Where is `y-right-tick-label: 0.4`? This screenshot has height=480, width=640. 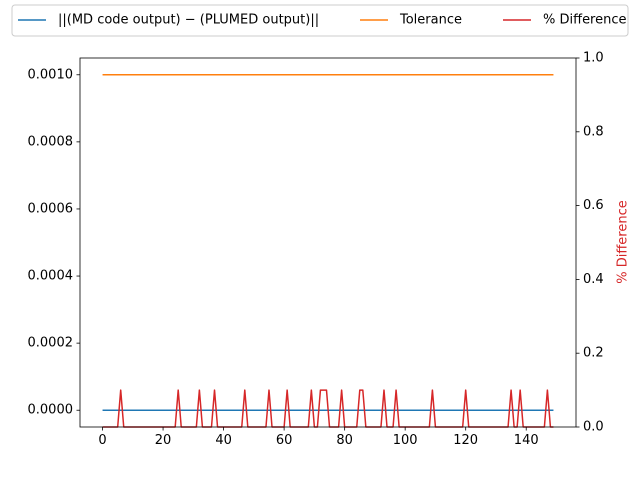
y-right-tick-label: 0.4 is located at coordinates (593, 279).